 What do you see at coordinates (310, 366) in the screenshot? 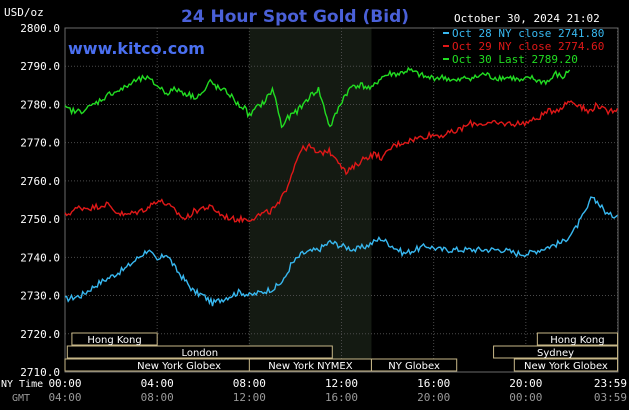
I see `session-label: New York NYMEX` at bounding box center [310, 366].